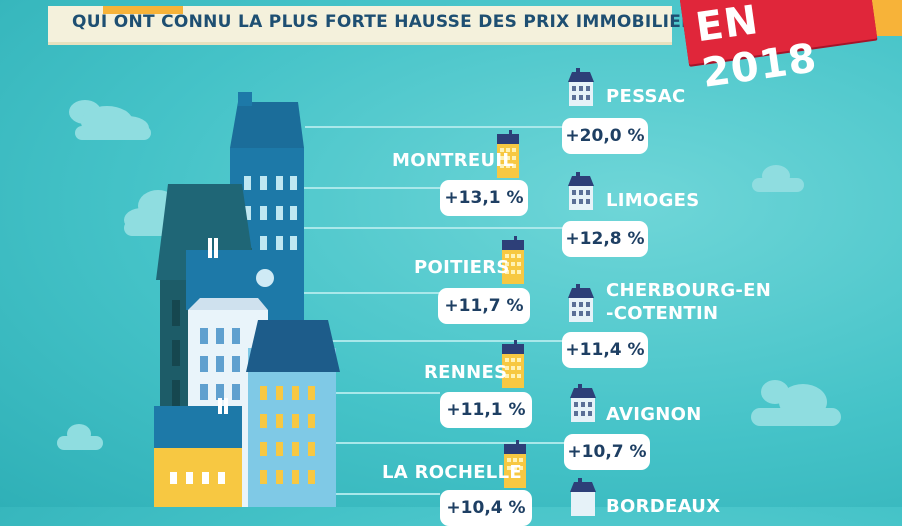 Image resolution: width=902 pixels, height=526 pixels. What do you see at coordinates (605, 239) in the screenshot?
I see `value-pill-limoges: +12,8 %` at bounding box center [605, 239].